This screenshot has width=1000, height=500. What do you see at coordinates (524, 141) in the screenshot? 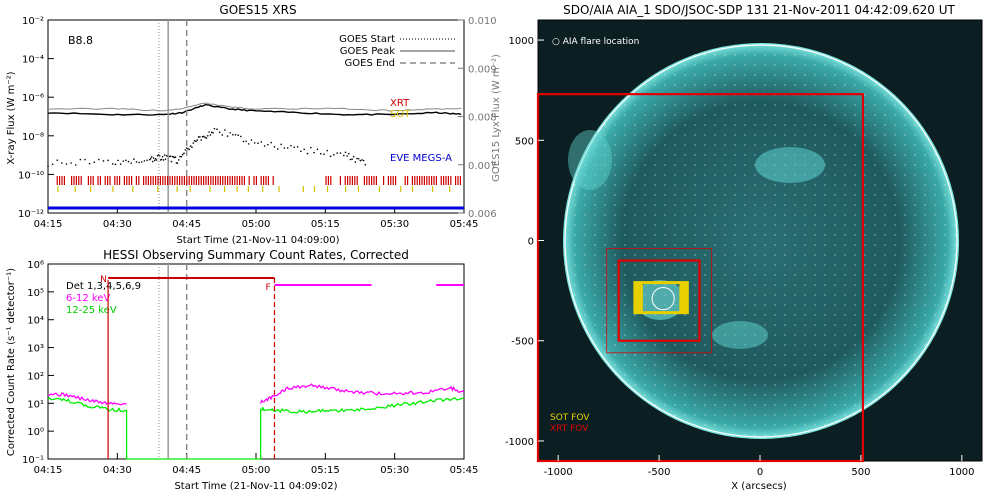
I see `aia-ytick-label: 500` at bounding box center [524, 141].